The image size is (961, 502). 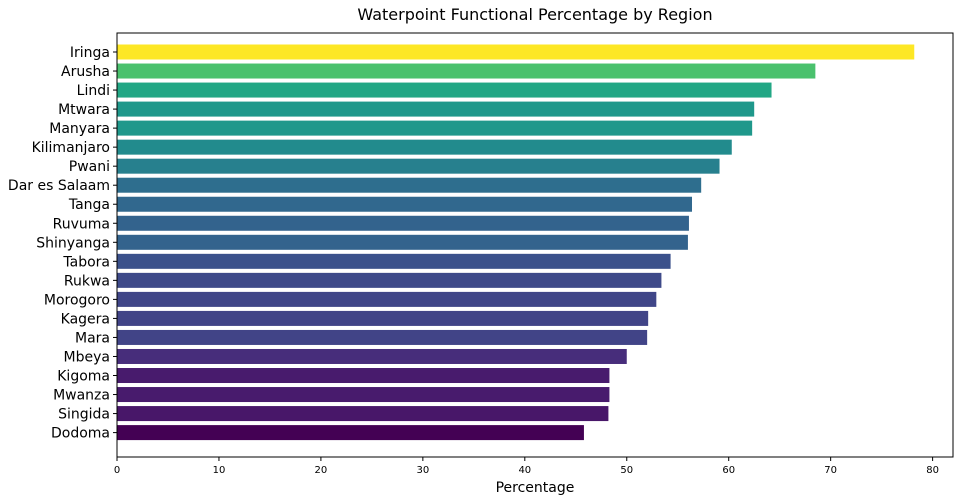 What do you see at coordinates (516, 52) in the screenshot?
I see `bar-iringa` at bounding box center [516, 52].